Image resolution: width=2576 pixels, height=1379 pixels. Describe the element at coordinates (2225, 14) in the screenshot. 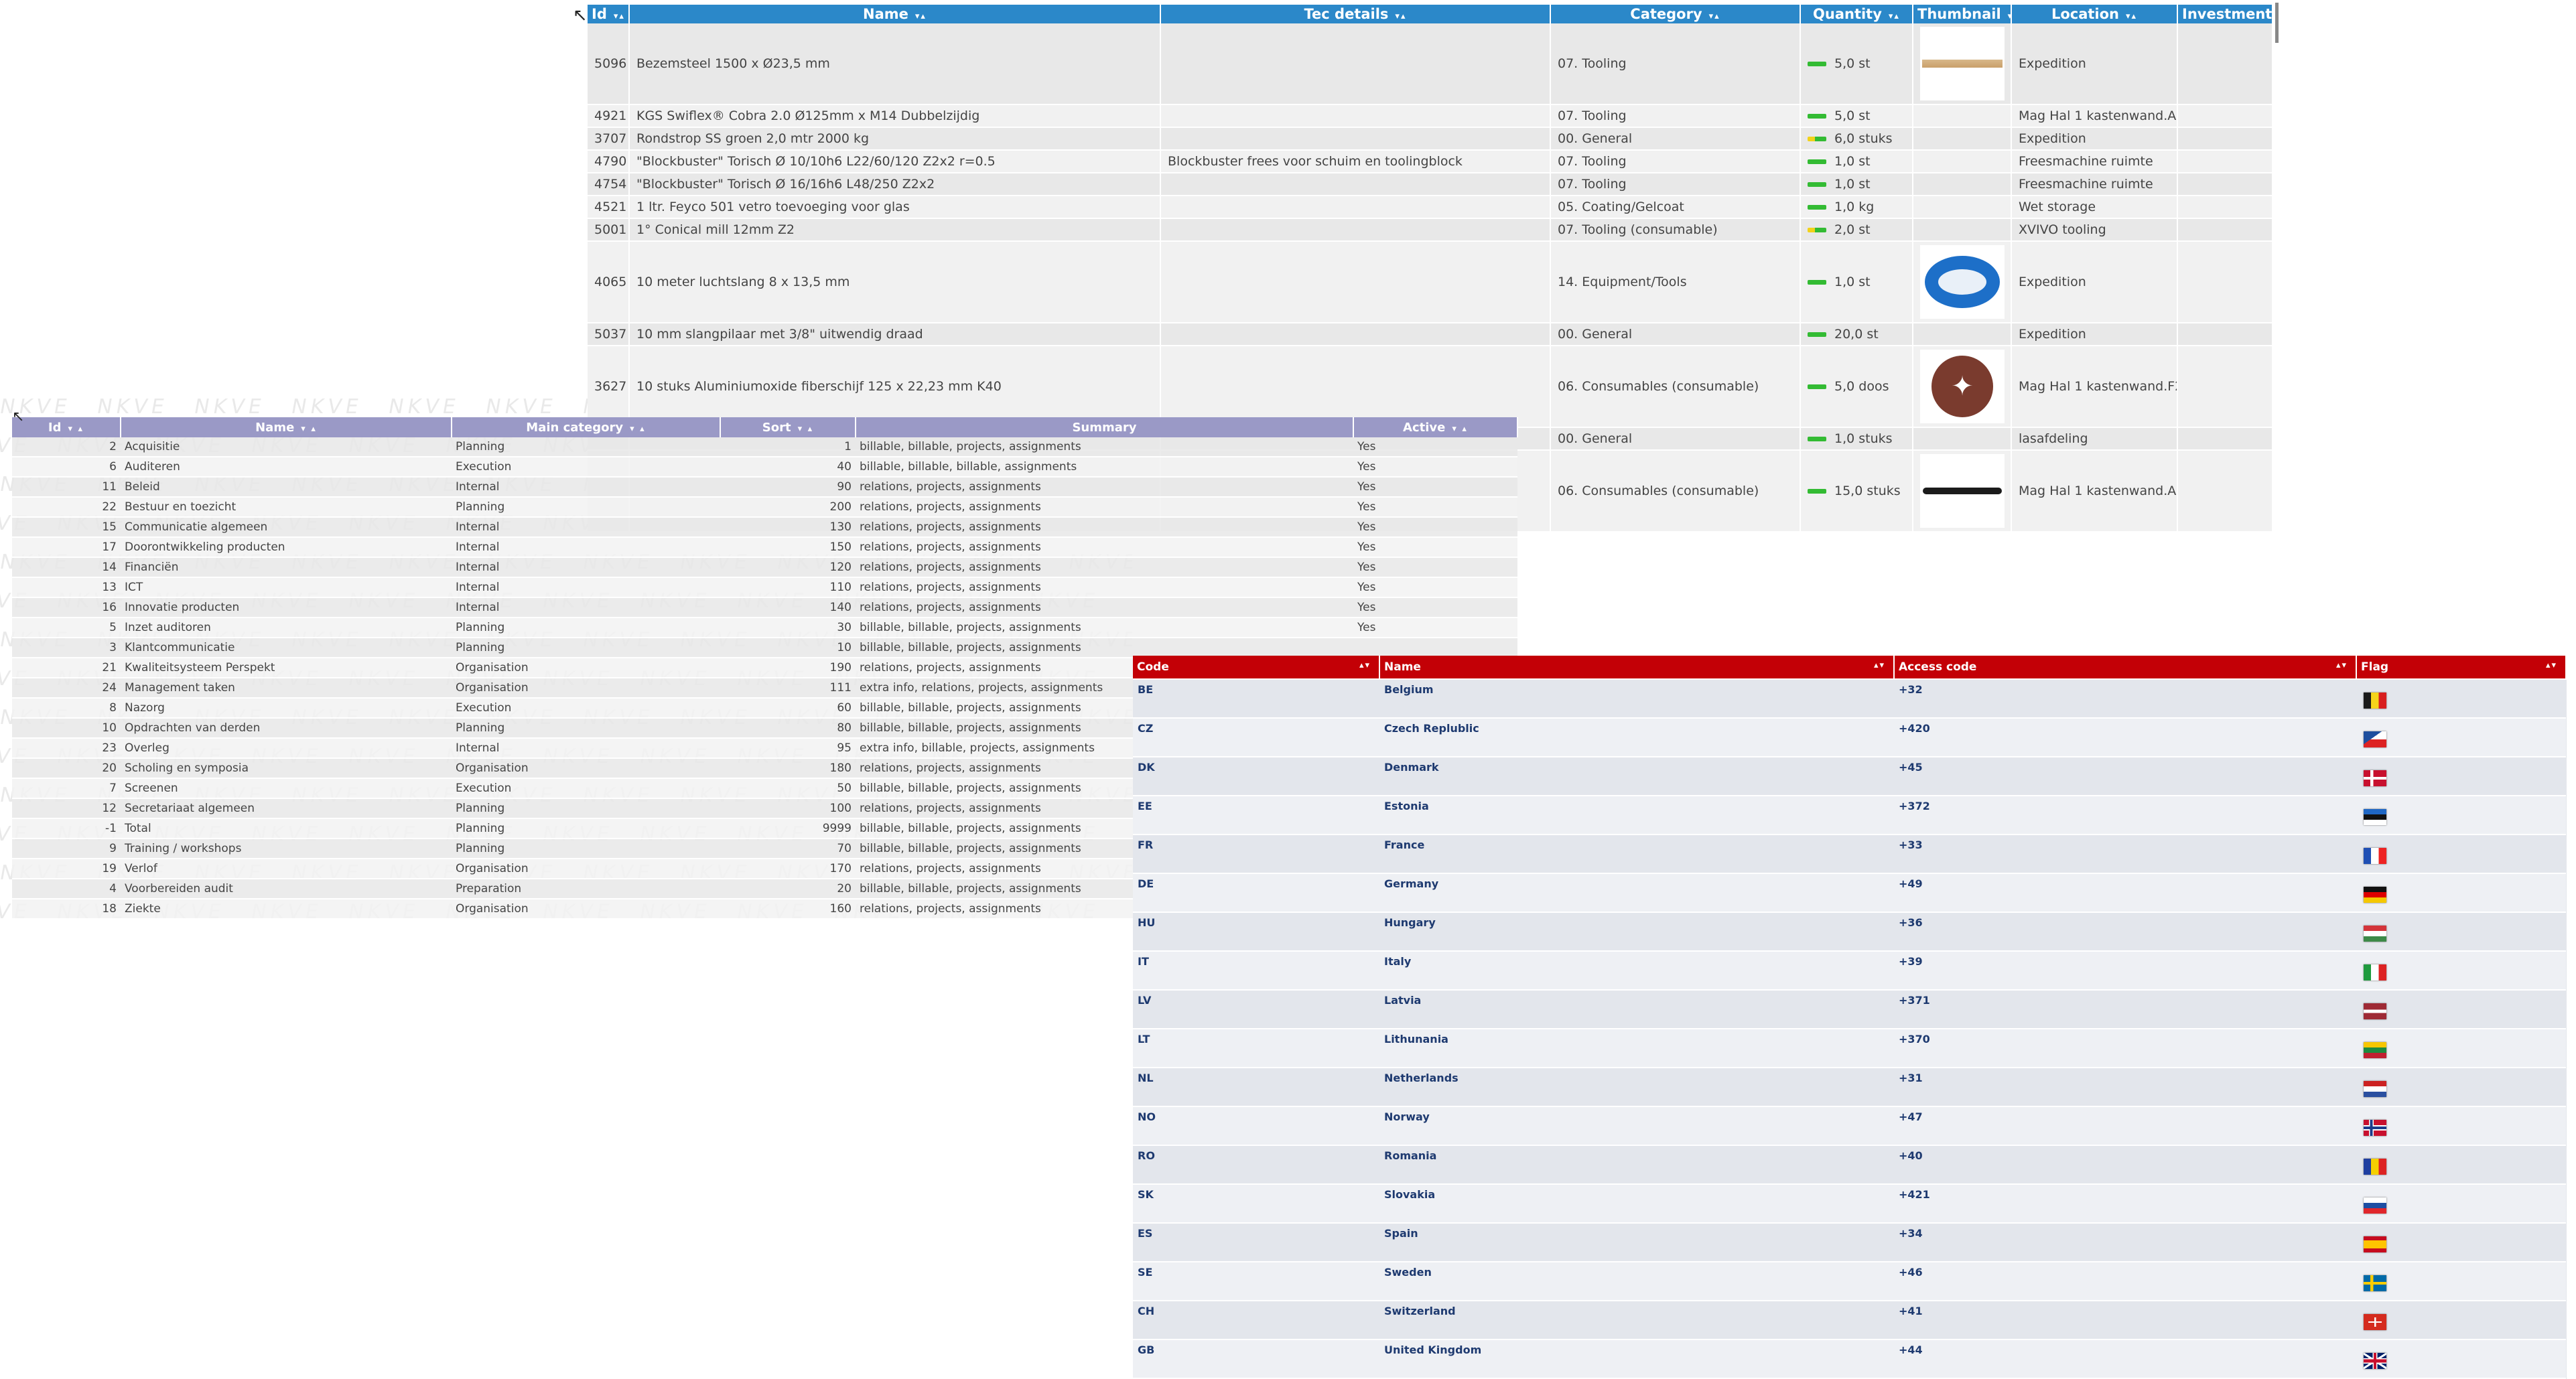

I see `col-header-investment: Investment▾▴` at that location.